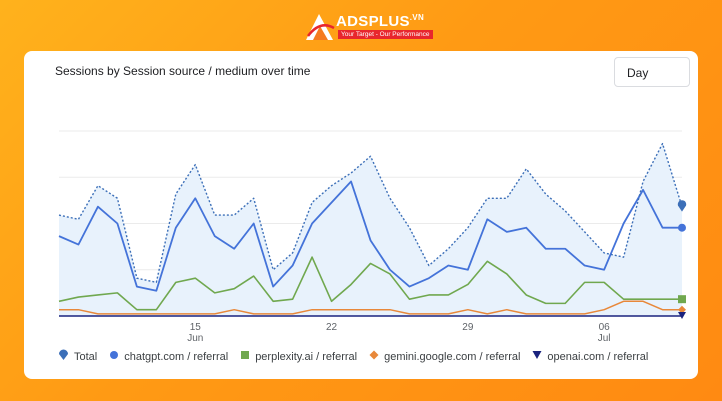  Describe the element at coordinates (86, 356) in the screenshot. I see `legend-label: Total` at that location.